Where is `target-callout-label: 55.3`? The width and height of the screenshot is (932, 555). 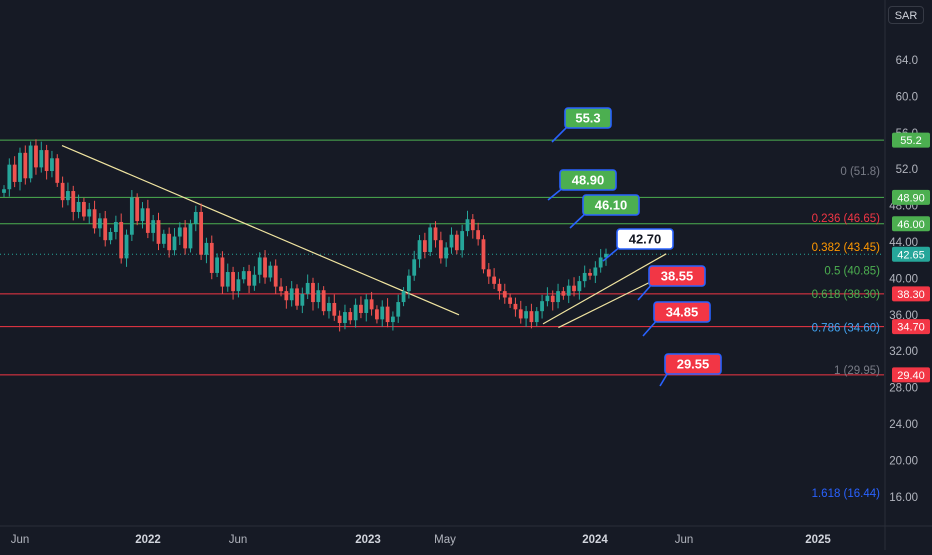 target-callout-label: 55.3 is located at coordinates (587, 118).